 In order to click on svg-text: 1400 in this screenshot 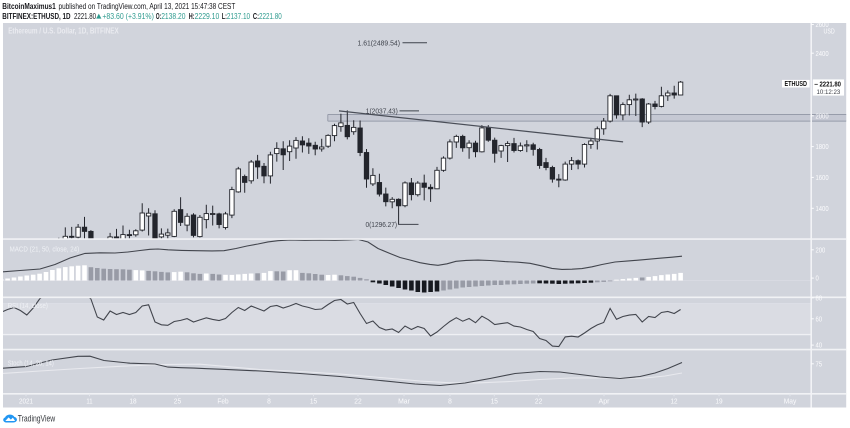, I will do `click(822, 208)`.